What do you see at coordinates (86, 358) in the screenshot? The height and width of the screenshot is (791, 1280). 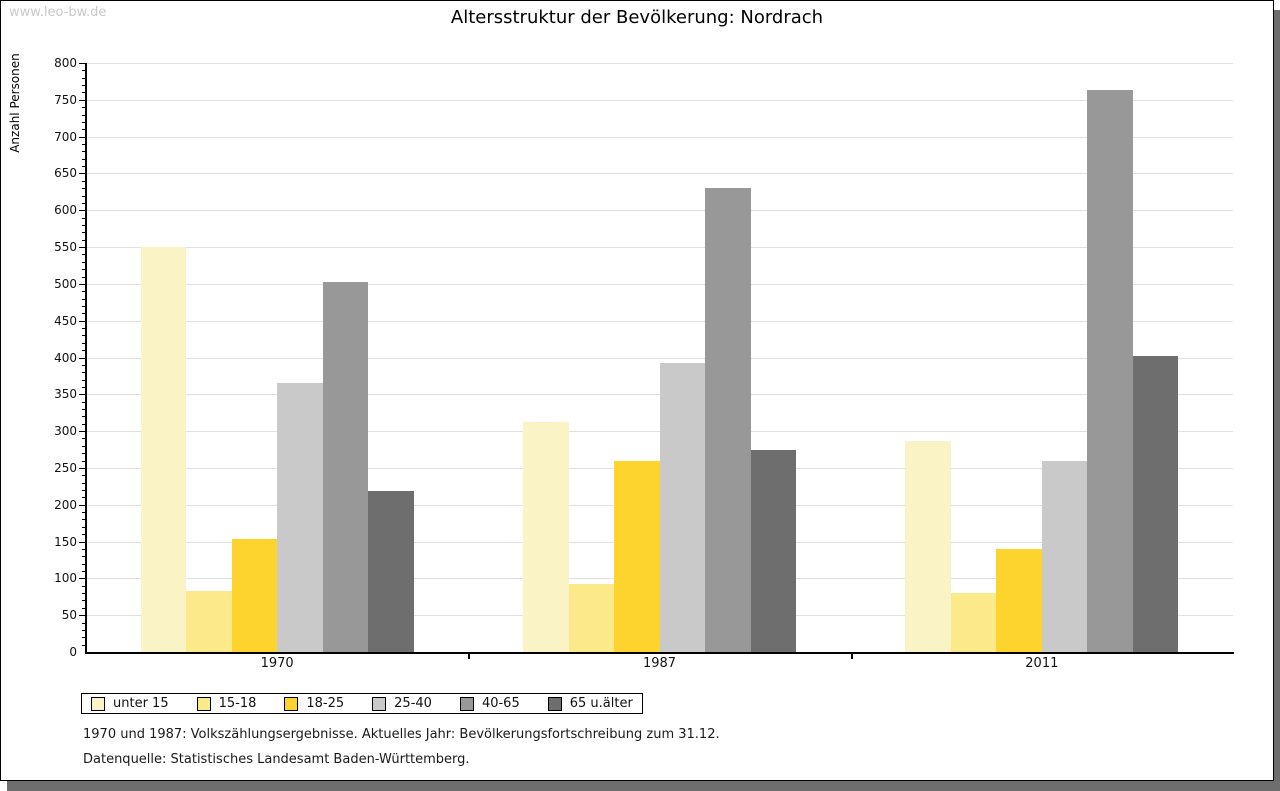 I see `y-axis-line` at bounding box center [86, 358].